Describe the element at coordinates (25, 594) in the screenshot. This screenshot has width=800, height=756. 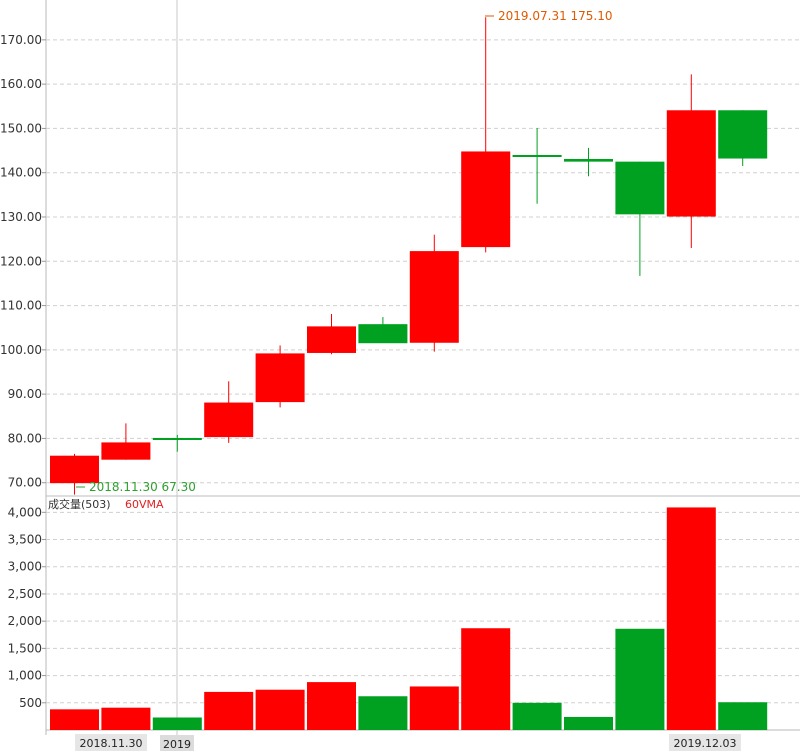
I see `volume-tick-label: 2,500` at that location.